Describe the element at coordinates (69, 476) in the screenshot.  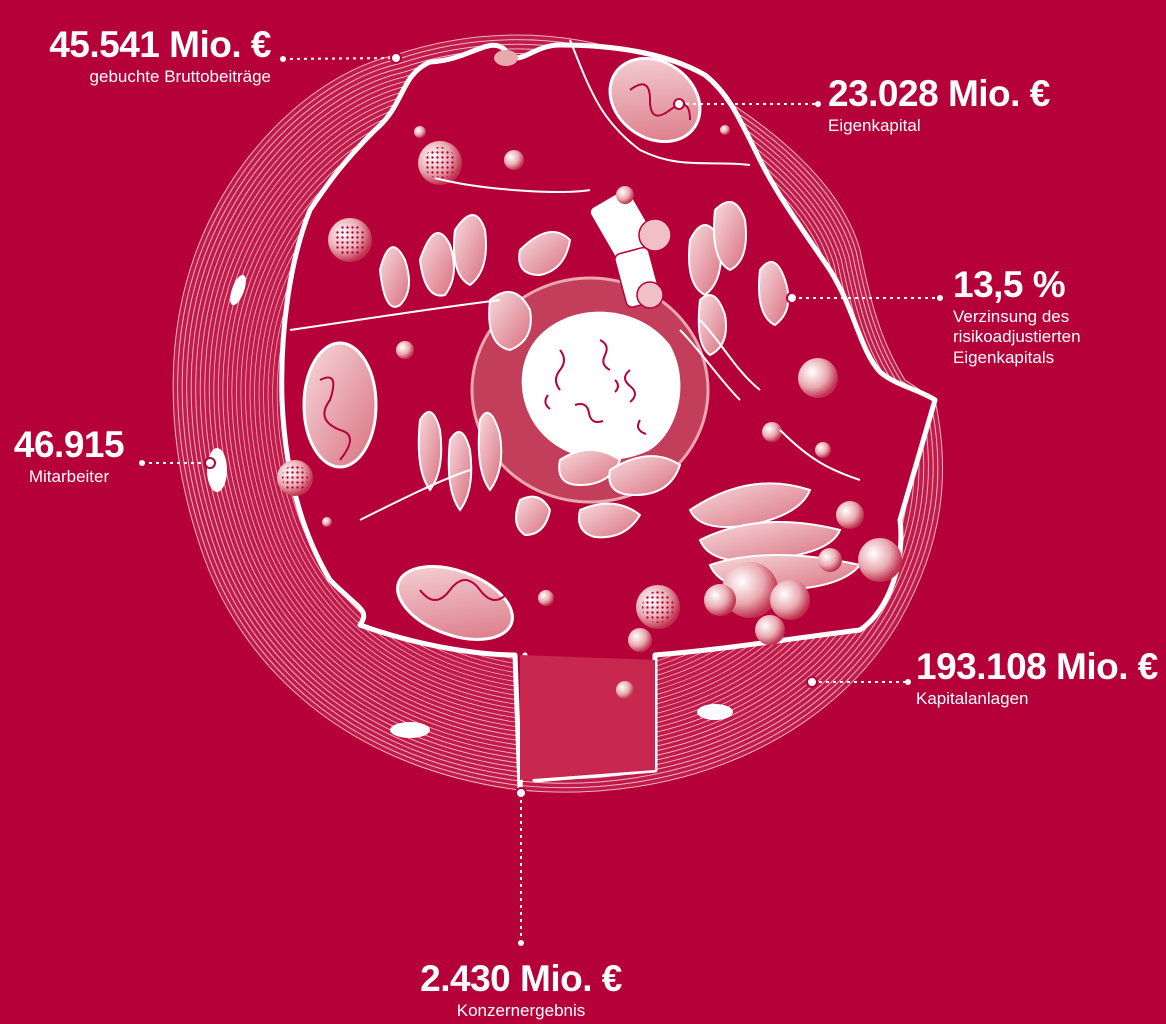
I see `employees-label: Mitarbeiter` at that location.